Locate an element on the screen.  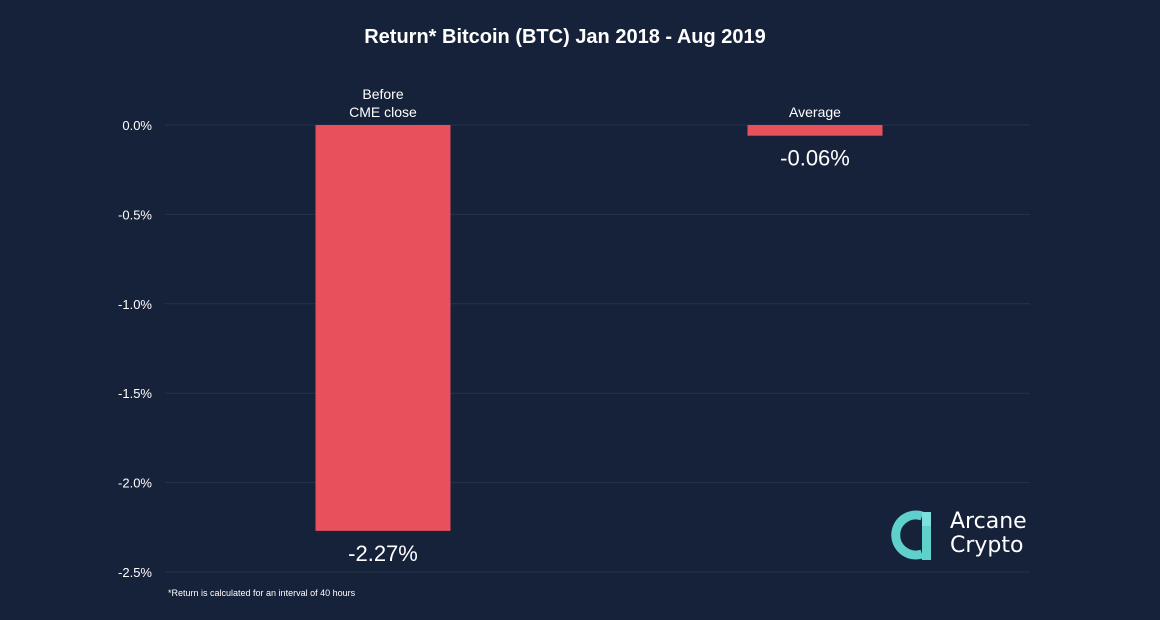
y-tick-label: -0.5% is located at coordinates (135, 214).